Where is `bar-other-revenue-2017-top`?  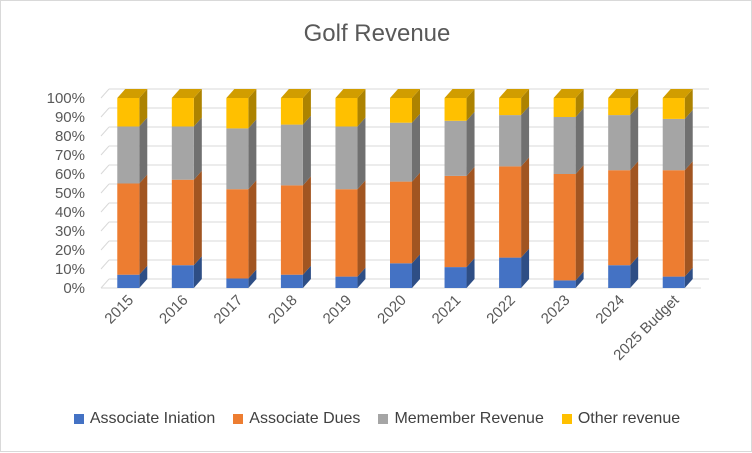 bar-other-revenue-2017-top is located at coordinates (241, 93).